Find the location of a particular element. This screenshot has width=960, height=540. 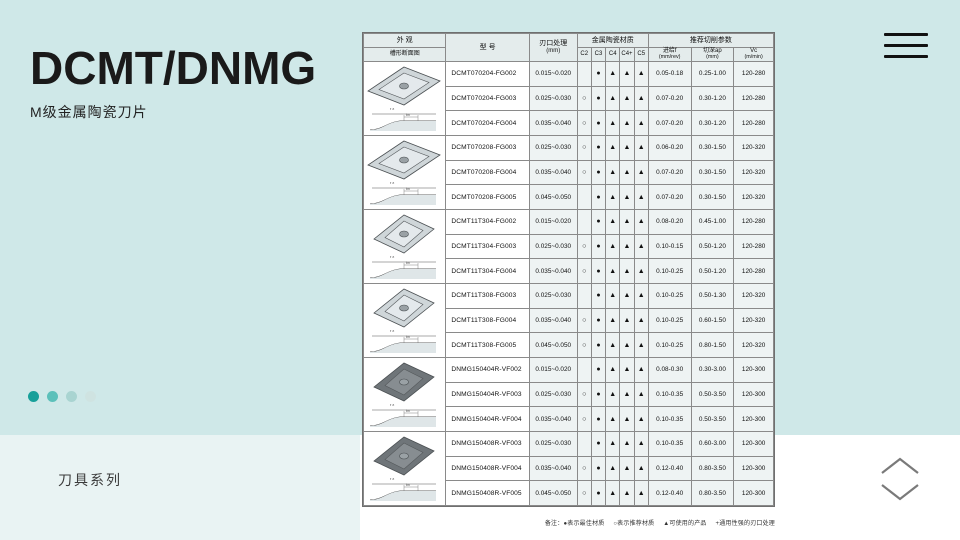

cell-model-code: DCMT070208-FG005 is located at coordinates (487, 197).